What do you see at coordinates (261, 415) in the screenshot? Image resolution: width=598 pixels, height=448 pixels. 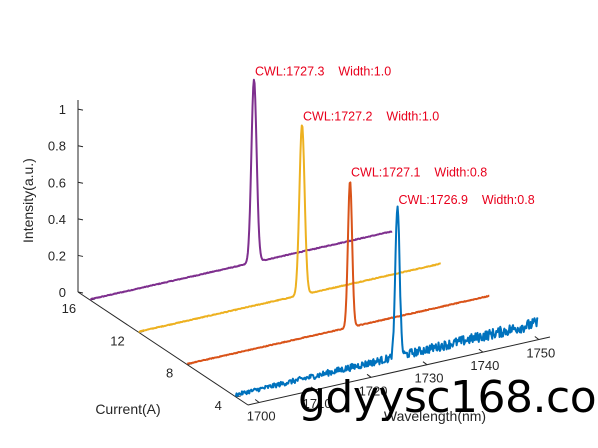 I see `x-tick-label: 1700` at bounding box center [261, 415].